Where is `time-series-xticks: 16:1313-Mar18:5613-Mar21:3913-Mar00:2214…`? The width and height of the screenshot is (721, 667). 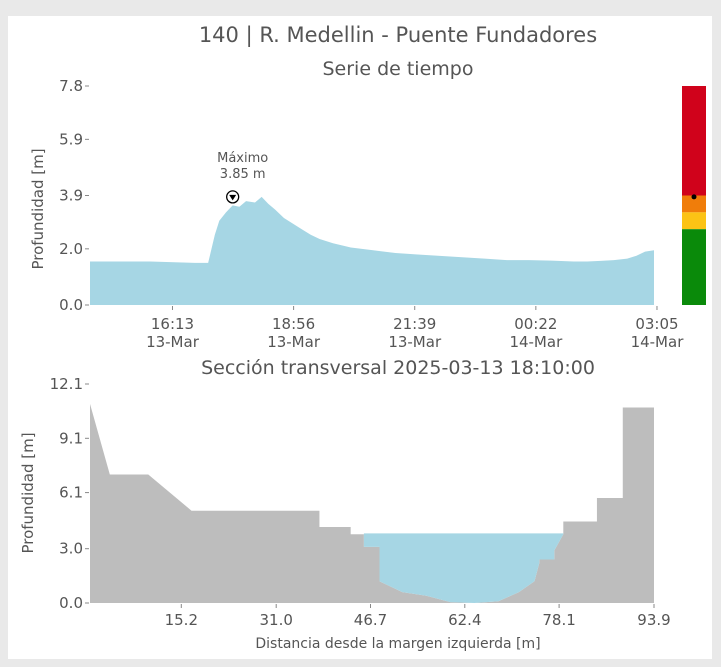 time-series-xticks: 16:1313-Mar18:5613-Mar21:3913-Mar00:2214… is located at coordinates (415, 328).